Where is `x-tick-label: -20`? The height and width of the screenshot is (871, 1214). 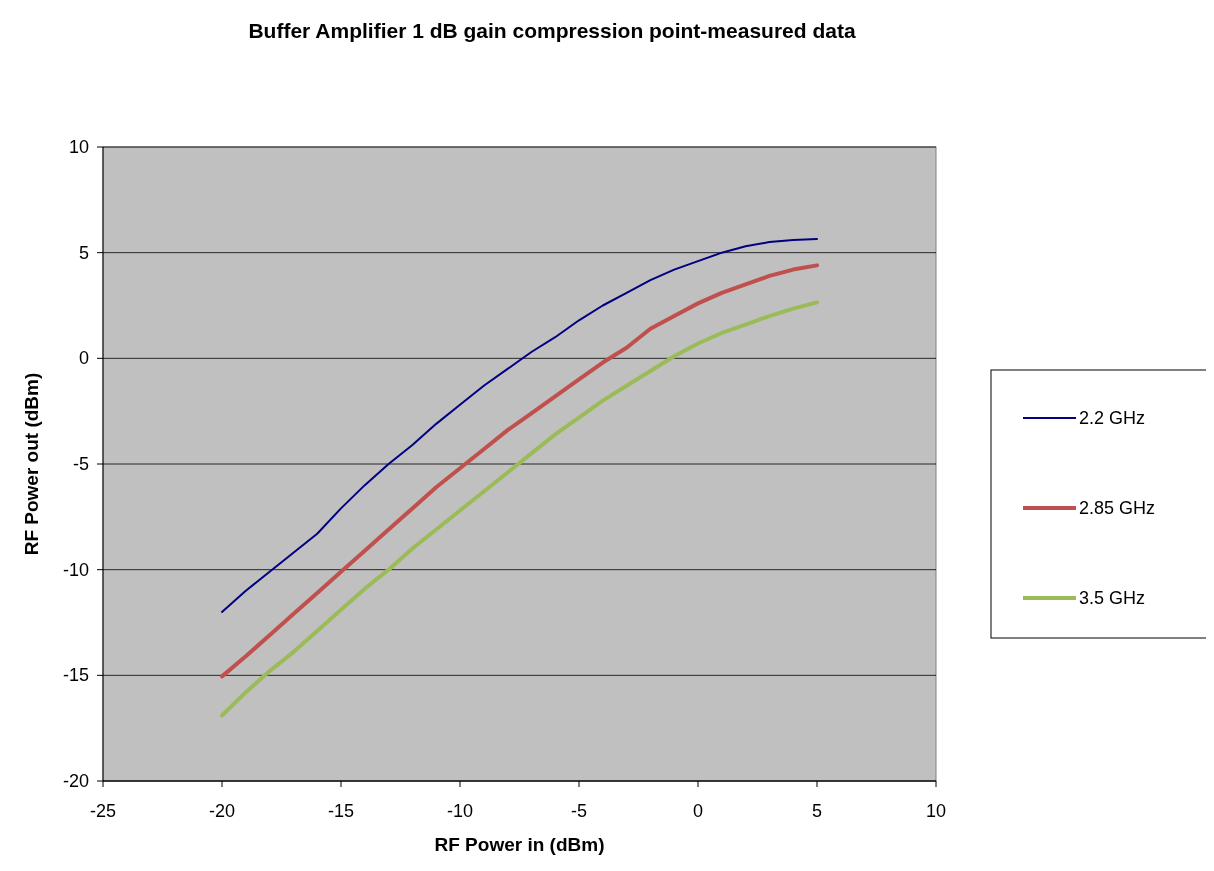 x-tick-label: -20 is located at coordinates (222, 811).